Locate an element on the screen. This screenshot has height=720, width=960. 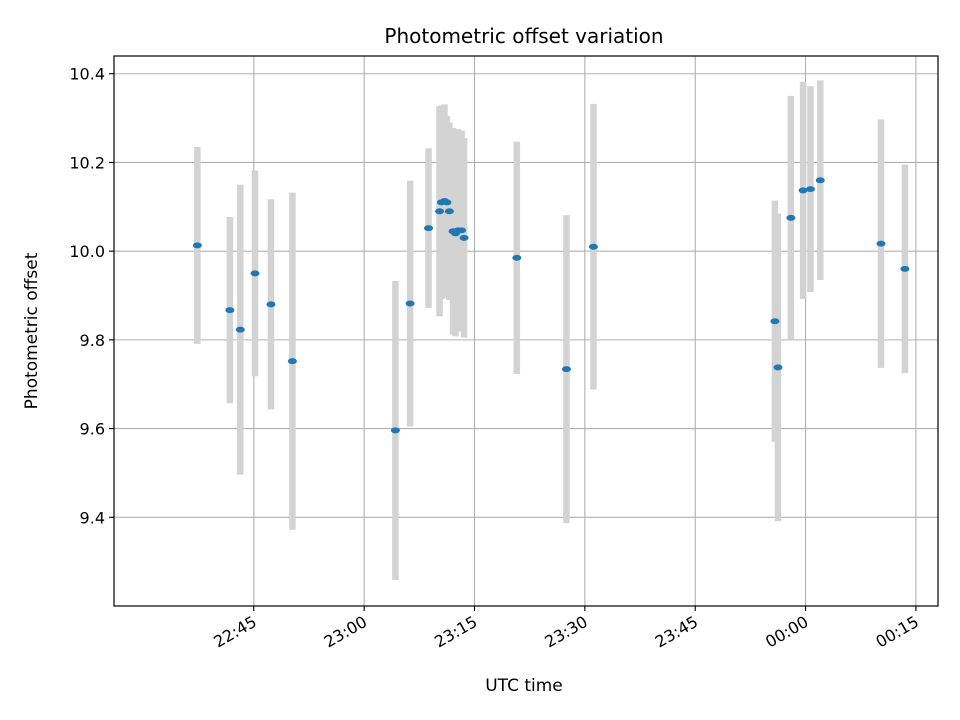
y-tick-label: 9.8 is located at coordinates (92, 340).